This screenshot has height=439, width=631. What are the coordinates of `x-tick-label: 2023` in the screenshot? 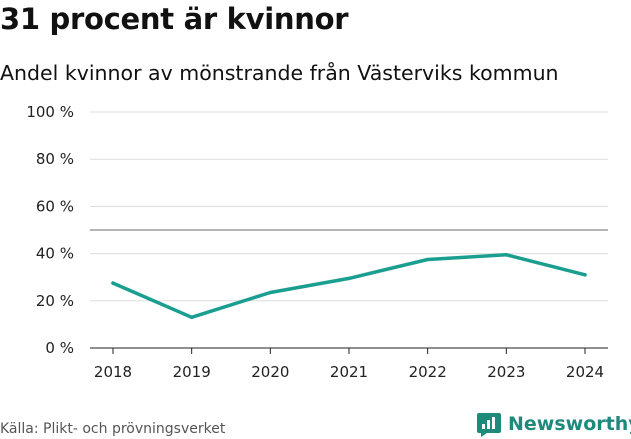 It's located at (506, 372).